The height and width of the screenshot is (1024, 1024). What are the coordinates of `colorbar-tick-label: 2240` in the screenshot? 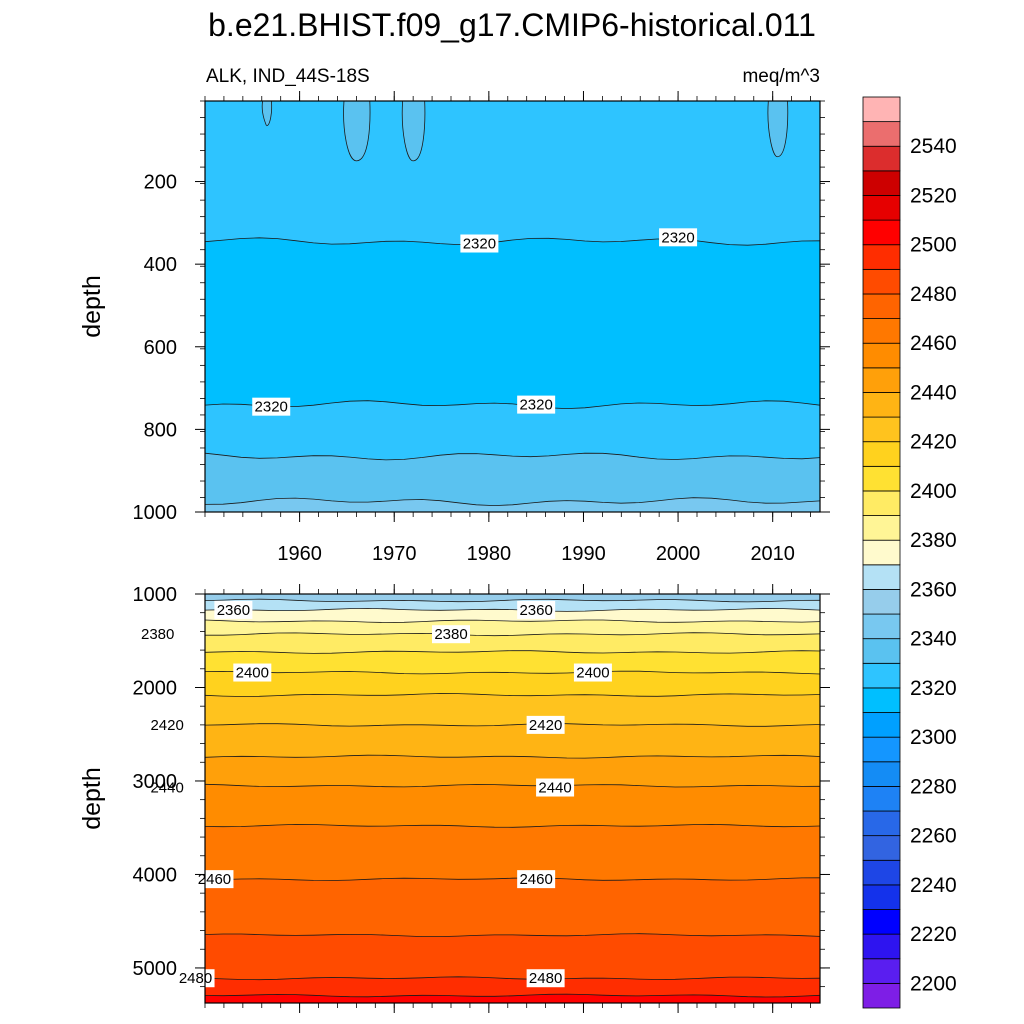 It's located at (933, 885).